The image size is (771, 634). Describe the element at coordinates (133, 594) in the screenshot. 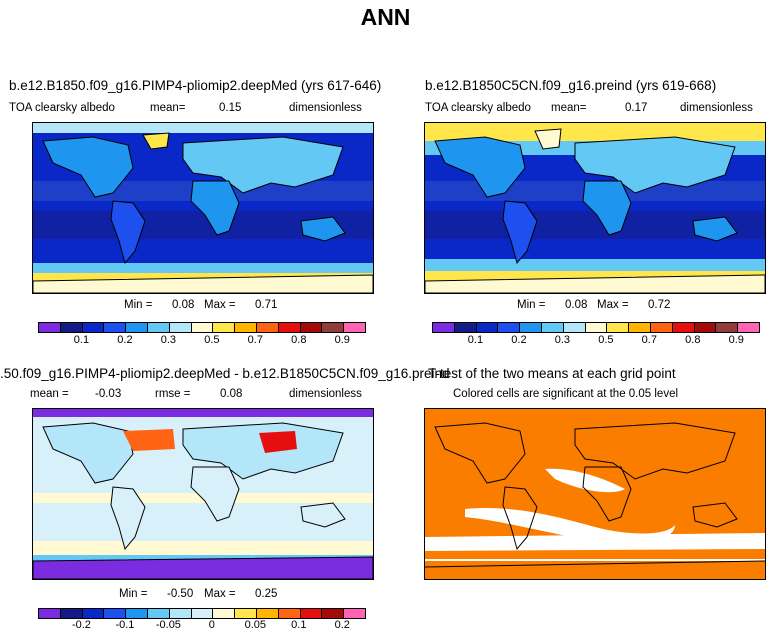

I see `panel3-min-label: Min =` at that location.